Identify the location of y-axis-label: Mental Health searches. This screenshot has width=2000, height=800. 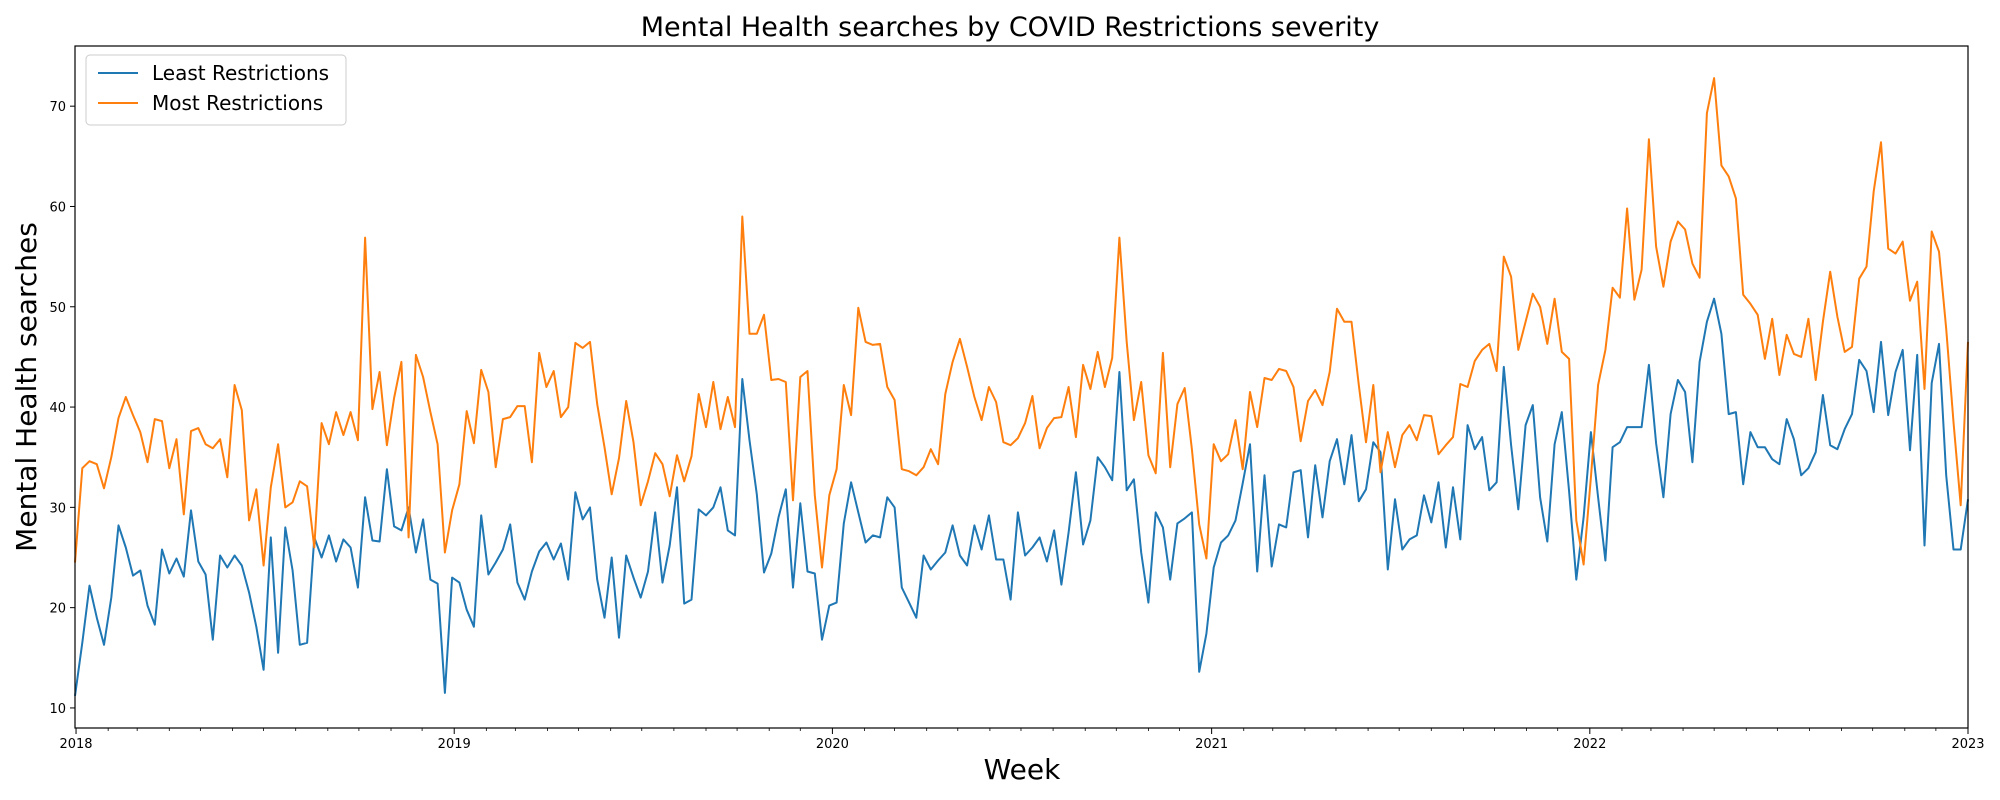
(26, 387).